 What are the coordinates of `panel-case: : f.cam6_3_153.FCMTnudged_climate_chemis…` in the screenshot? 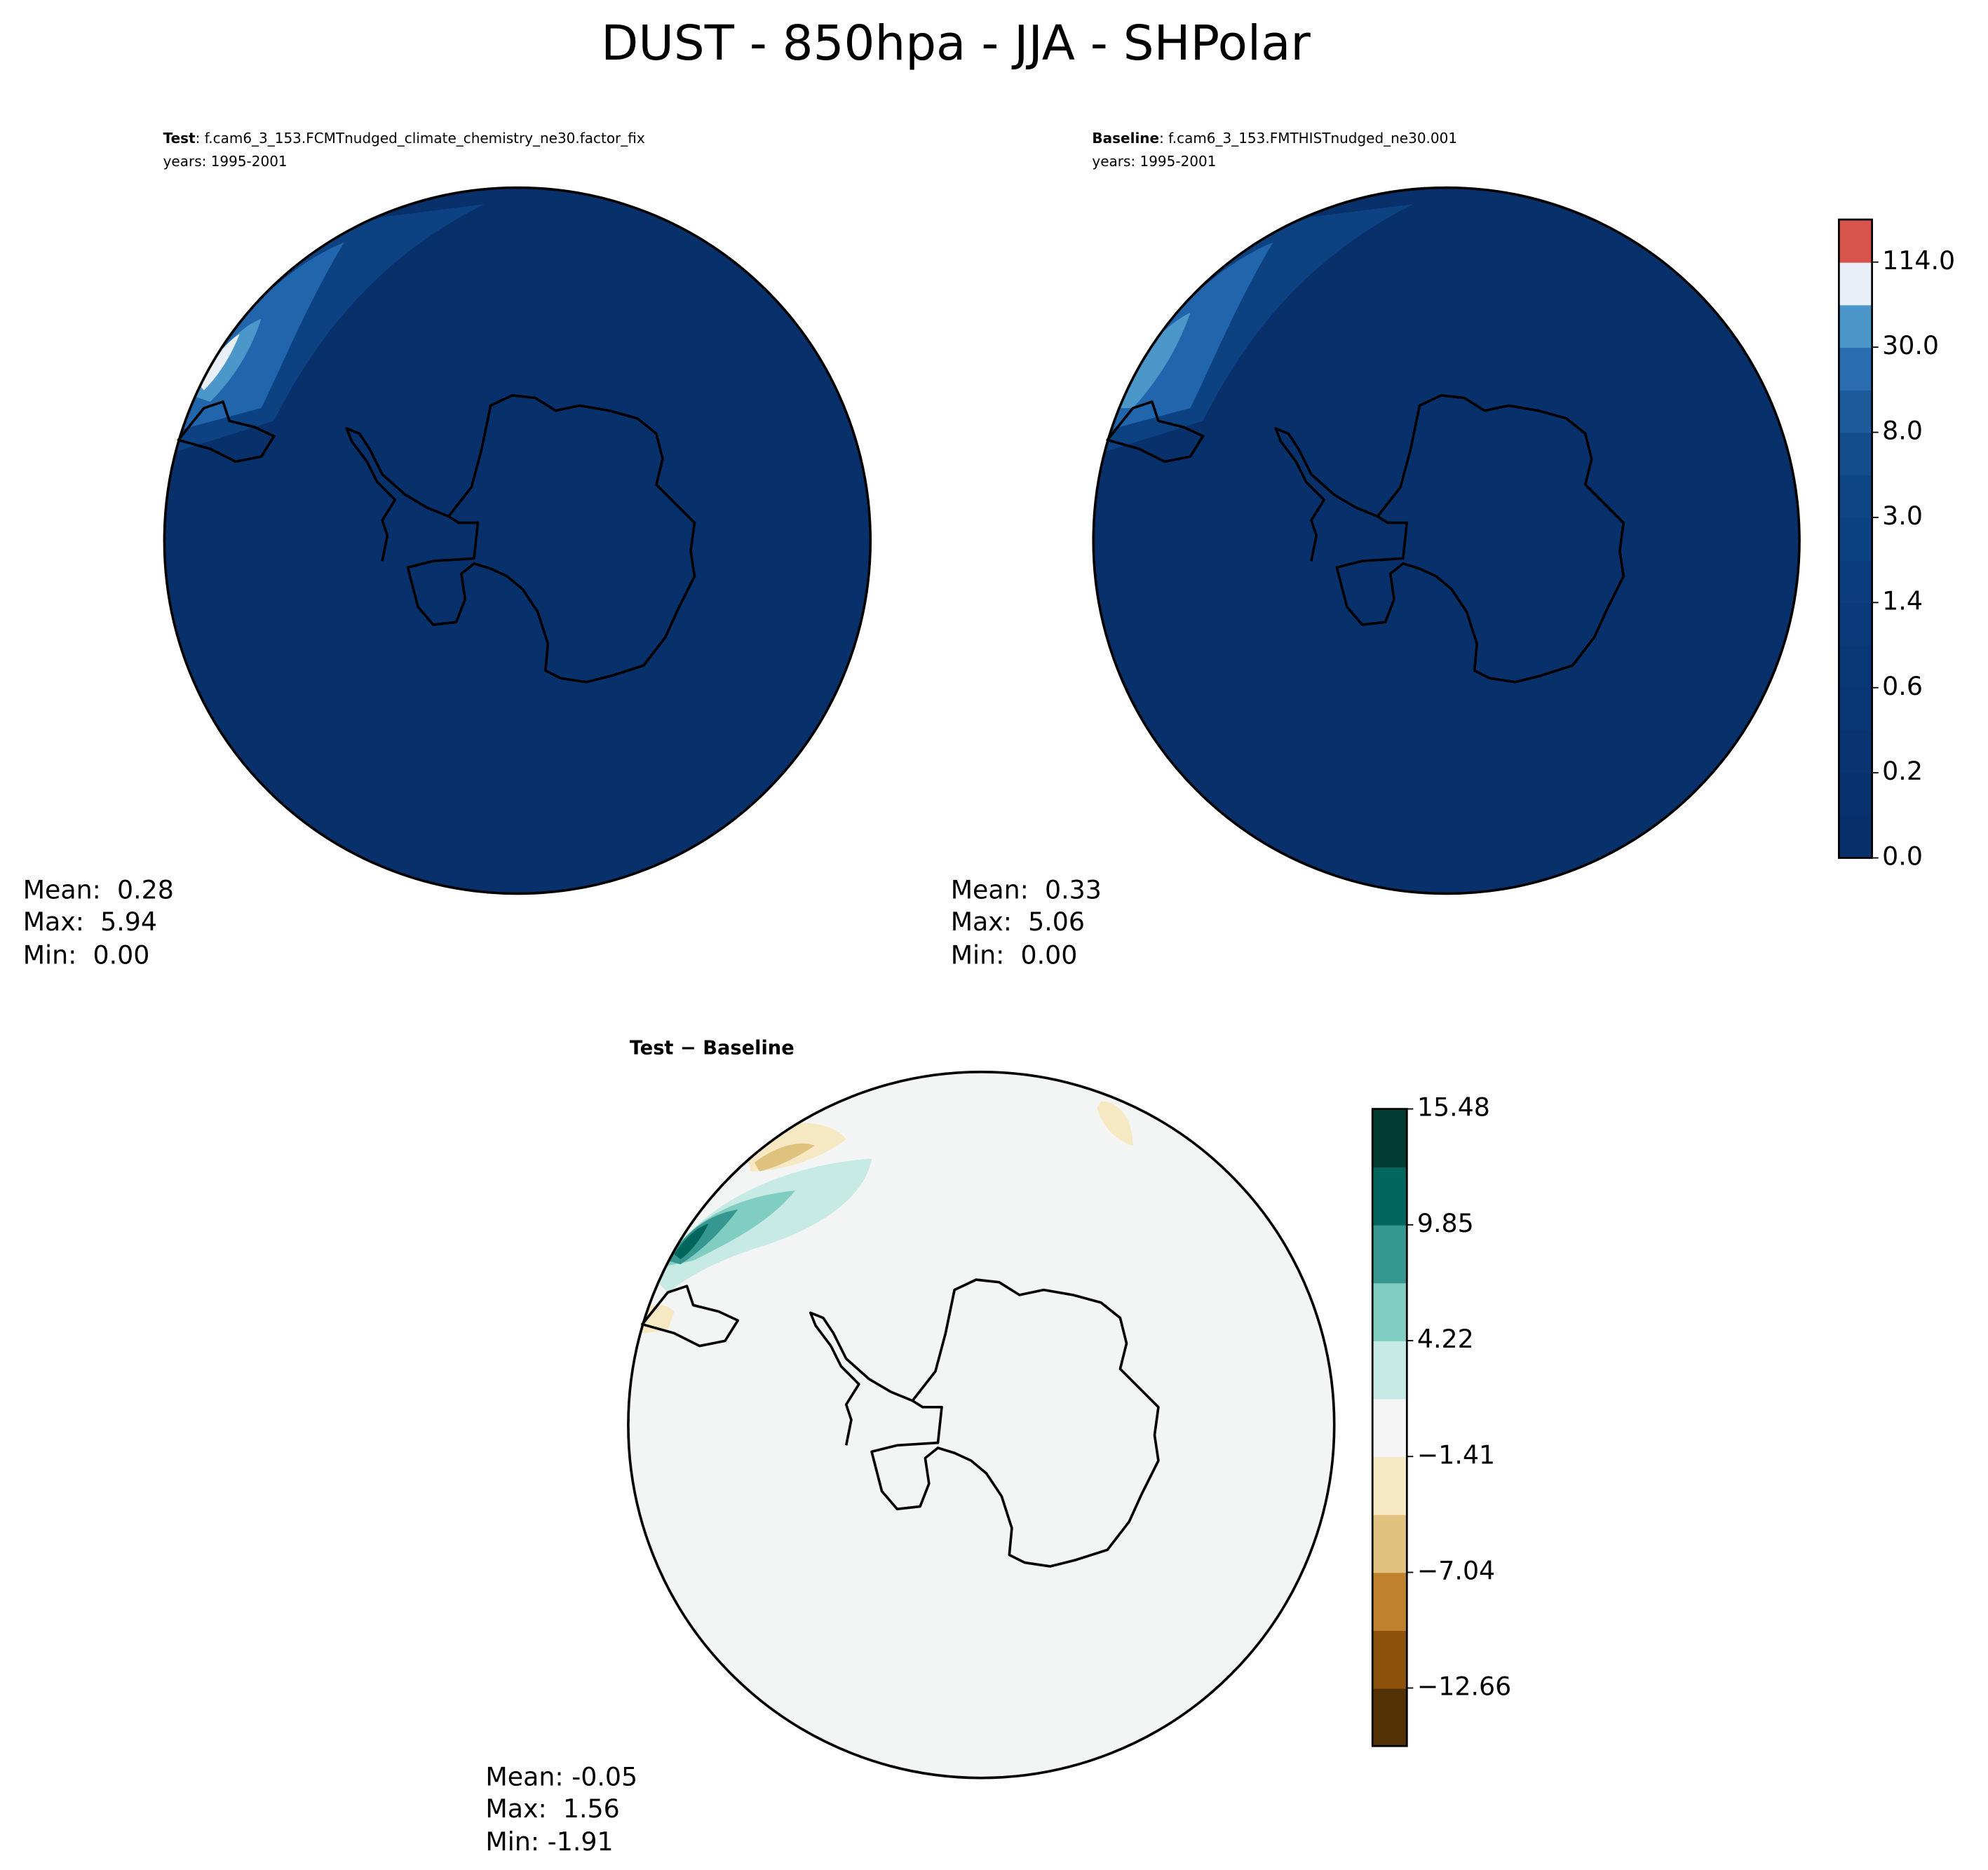 It's located at (420, 138).